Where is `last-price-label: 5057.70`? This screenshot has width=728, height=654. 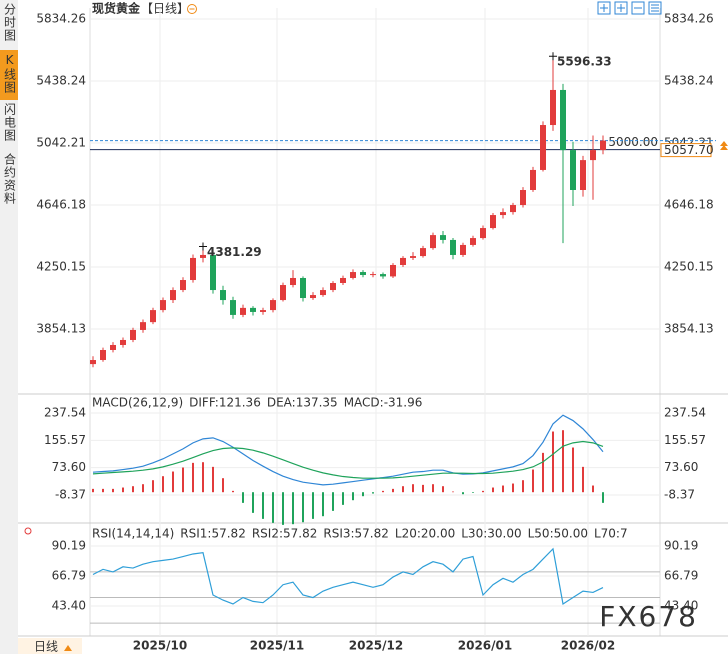 last-price-label: 5057.70 is located at coordinates (689, 150).